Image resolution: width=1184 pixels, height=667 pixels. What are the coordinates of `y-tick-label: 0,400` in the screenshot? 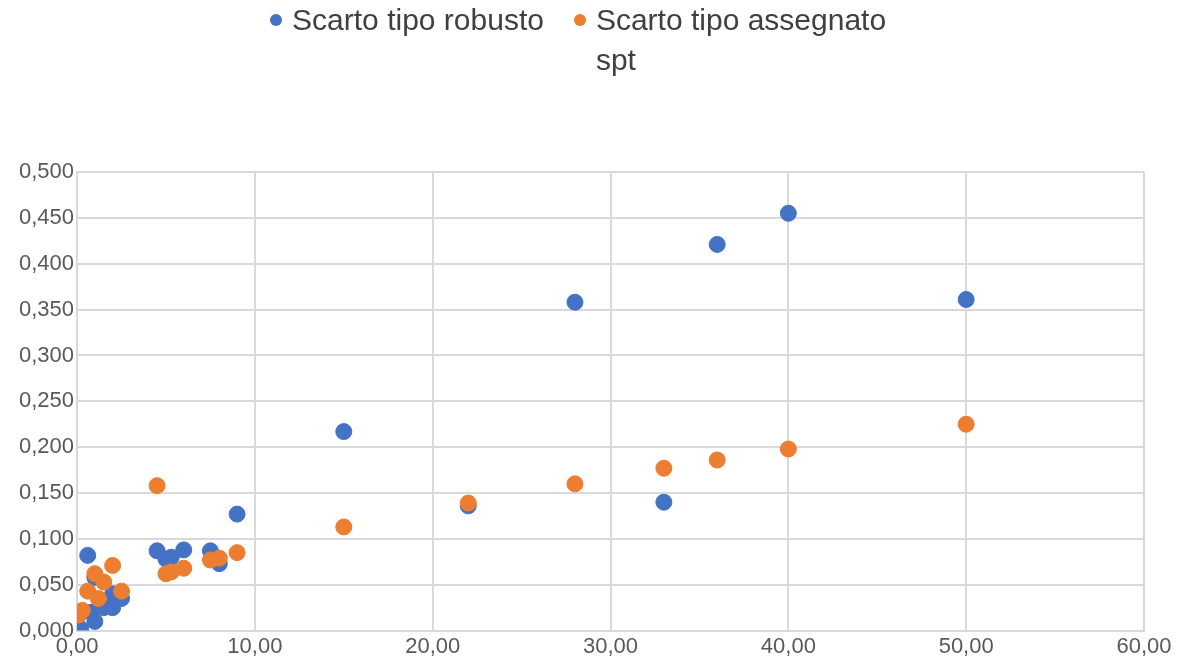 It's located at (46, 262).